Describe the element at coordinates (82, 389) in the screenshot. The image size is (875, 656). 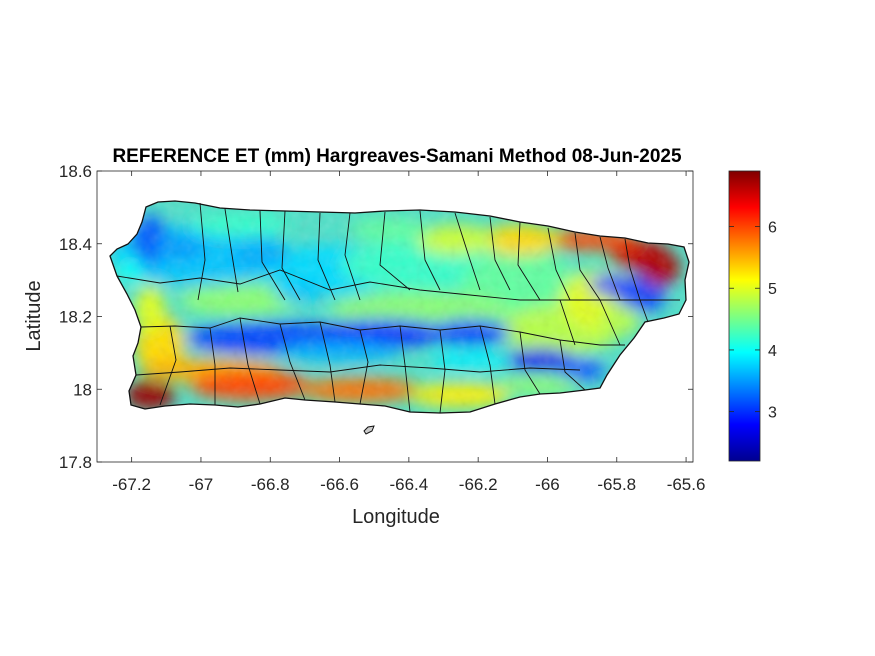
I see `y-tick-label: 18` at that location.